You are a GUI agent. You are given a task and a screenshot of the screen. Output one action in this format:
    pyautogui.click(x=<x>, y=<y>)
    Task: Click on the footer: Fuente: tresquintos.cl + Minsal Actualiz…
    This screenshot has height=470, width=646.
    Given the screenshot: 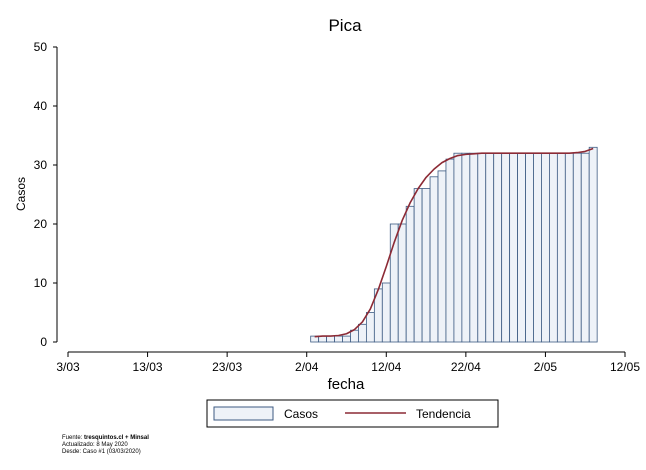 What is the action you would take?
    pyautogui.click(x=105, y=445)
    